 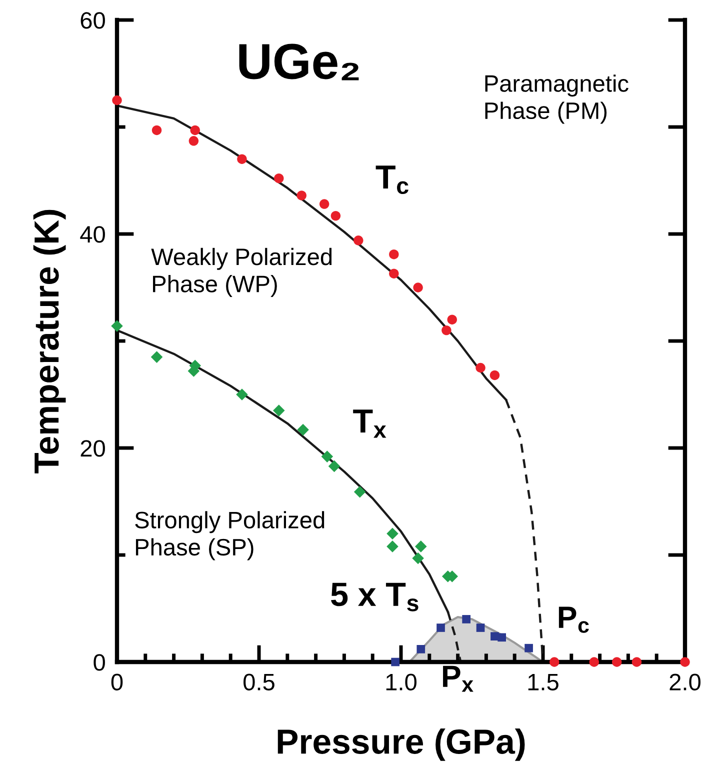 I want to click on y-tick-label: 0, so click(x=99, y=662).